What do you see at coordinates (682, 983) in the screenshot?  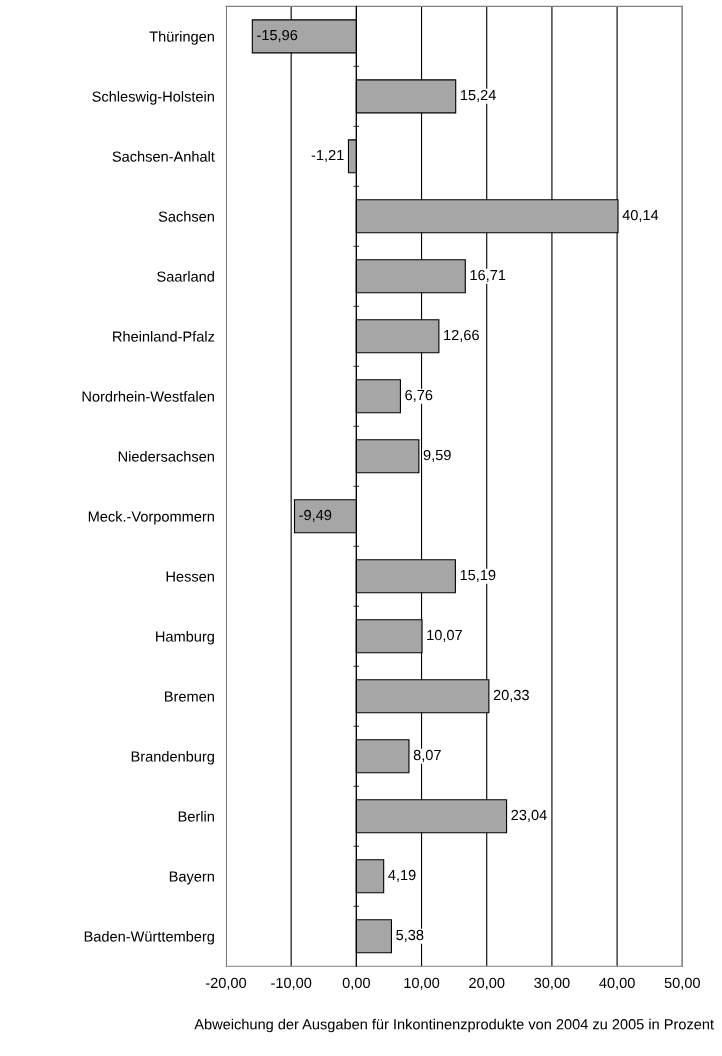 I see `x-tick-label: 50,00` at bounding box center [682, 983].